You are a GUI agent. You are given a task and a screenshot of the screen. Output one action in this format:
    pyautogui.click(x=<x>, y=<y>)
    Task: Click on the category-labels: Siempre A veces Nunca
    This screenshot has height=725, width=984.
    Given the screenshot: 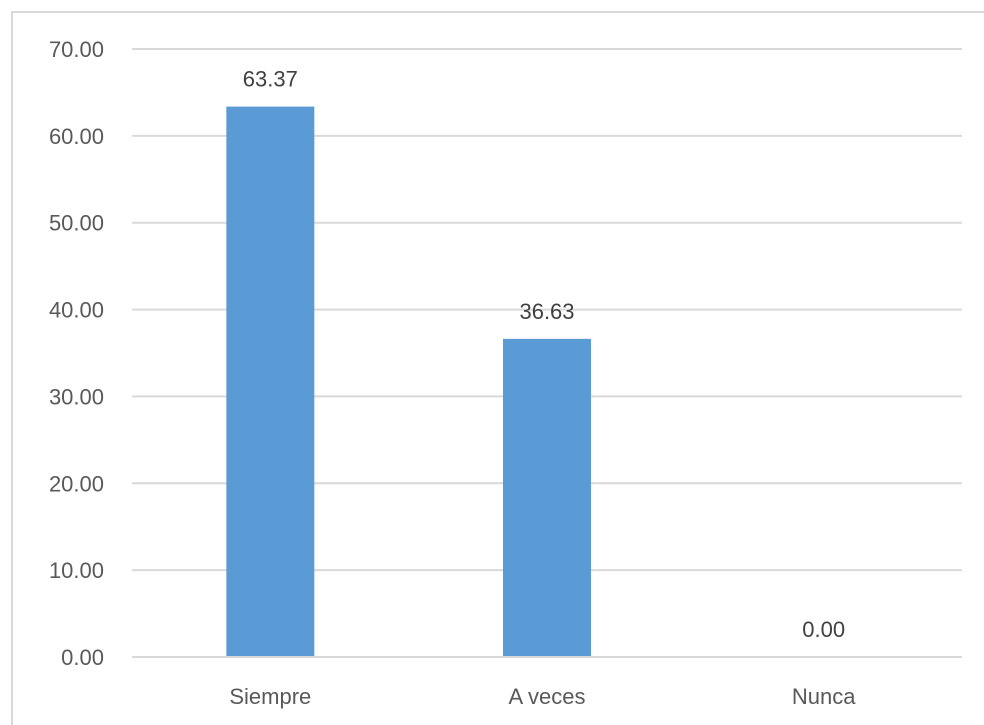 What is the action you would take?
    pyautogui.click(x=542, y=696)
    